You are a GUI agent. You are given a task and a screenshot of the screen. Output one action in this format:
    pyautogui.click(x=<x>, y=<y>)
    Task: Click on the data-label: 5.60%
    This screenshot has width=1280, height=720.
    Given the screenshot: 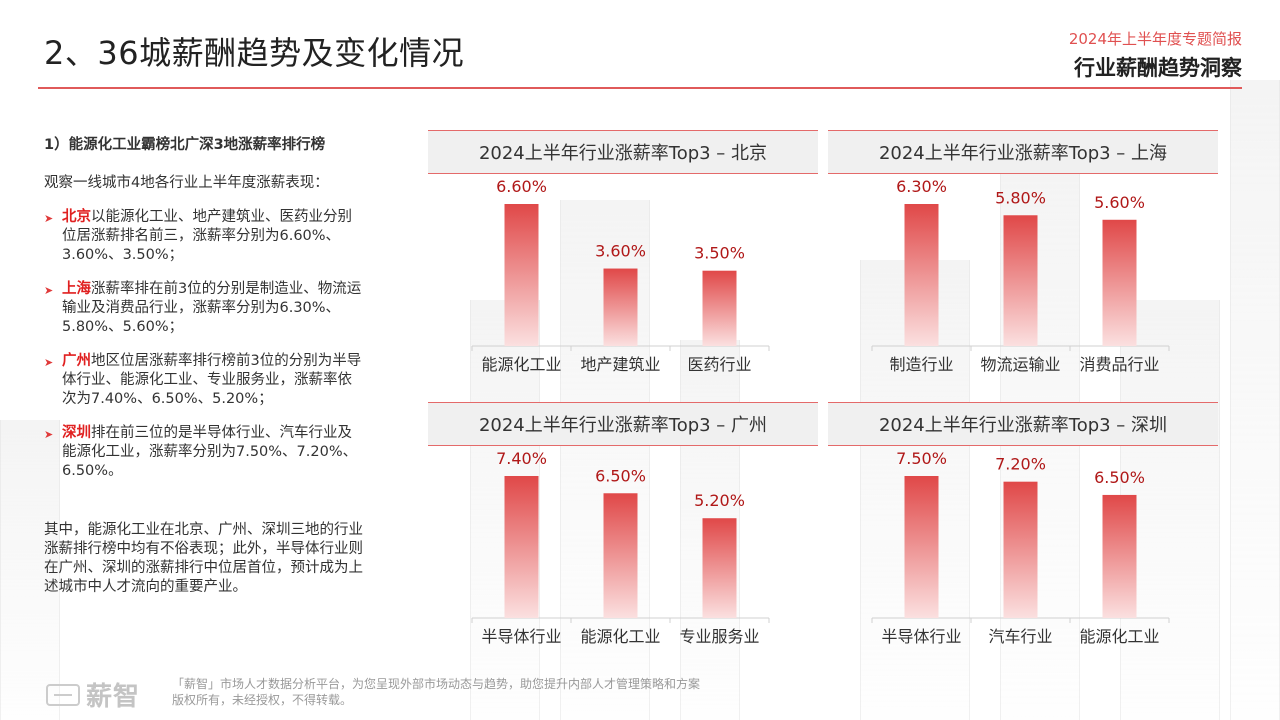 What is the action you would take?
    pyautogui.click(x=1119, y=202)
    